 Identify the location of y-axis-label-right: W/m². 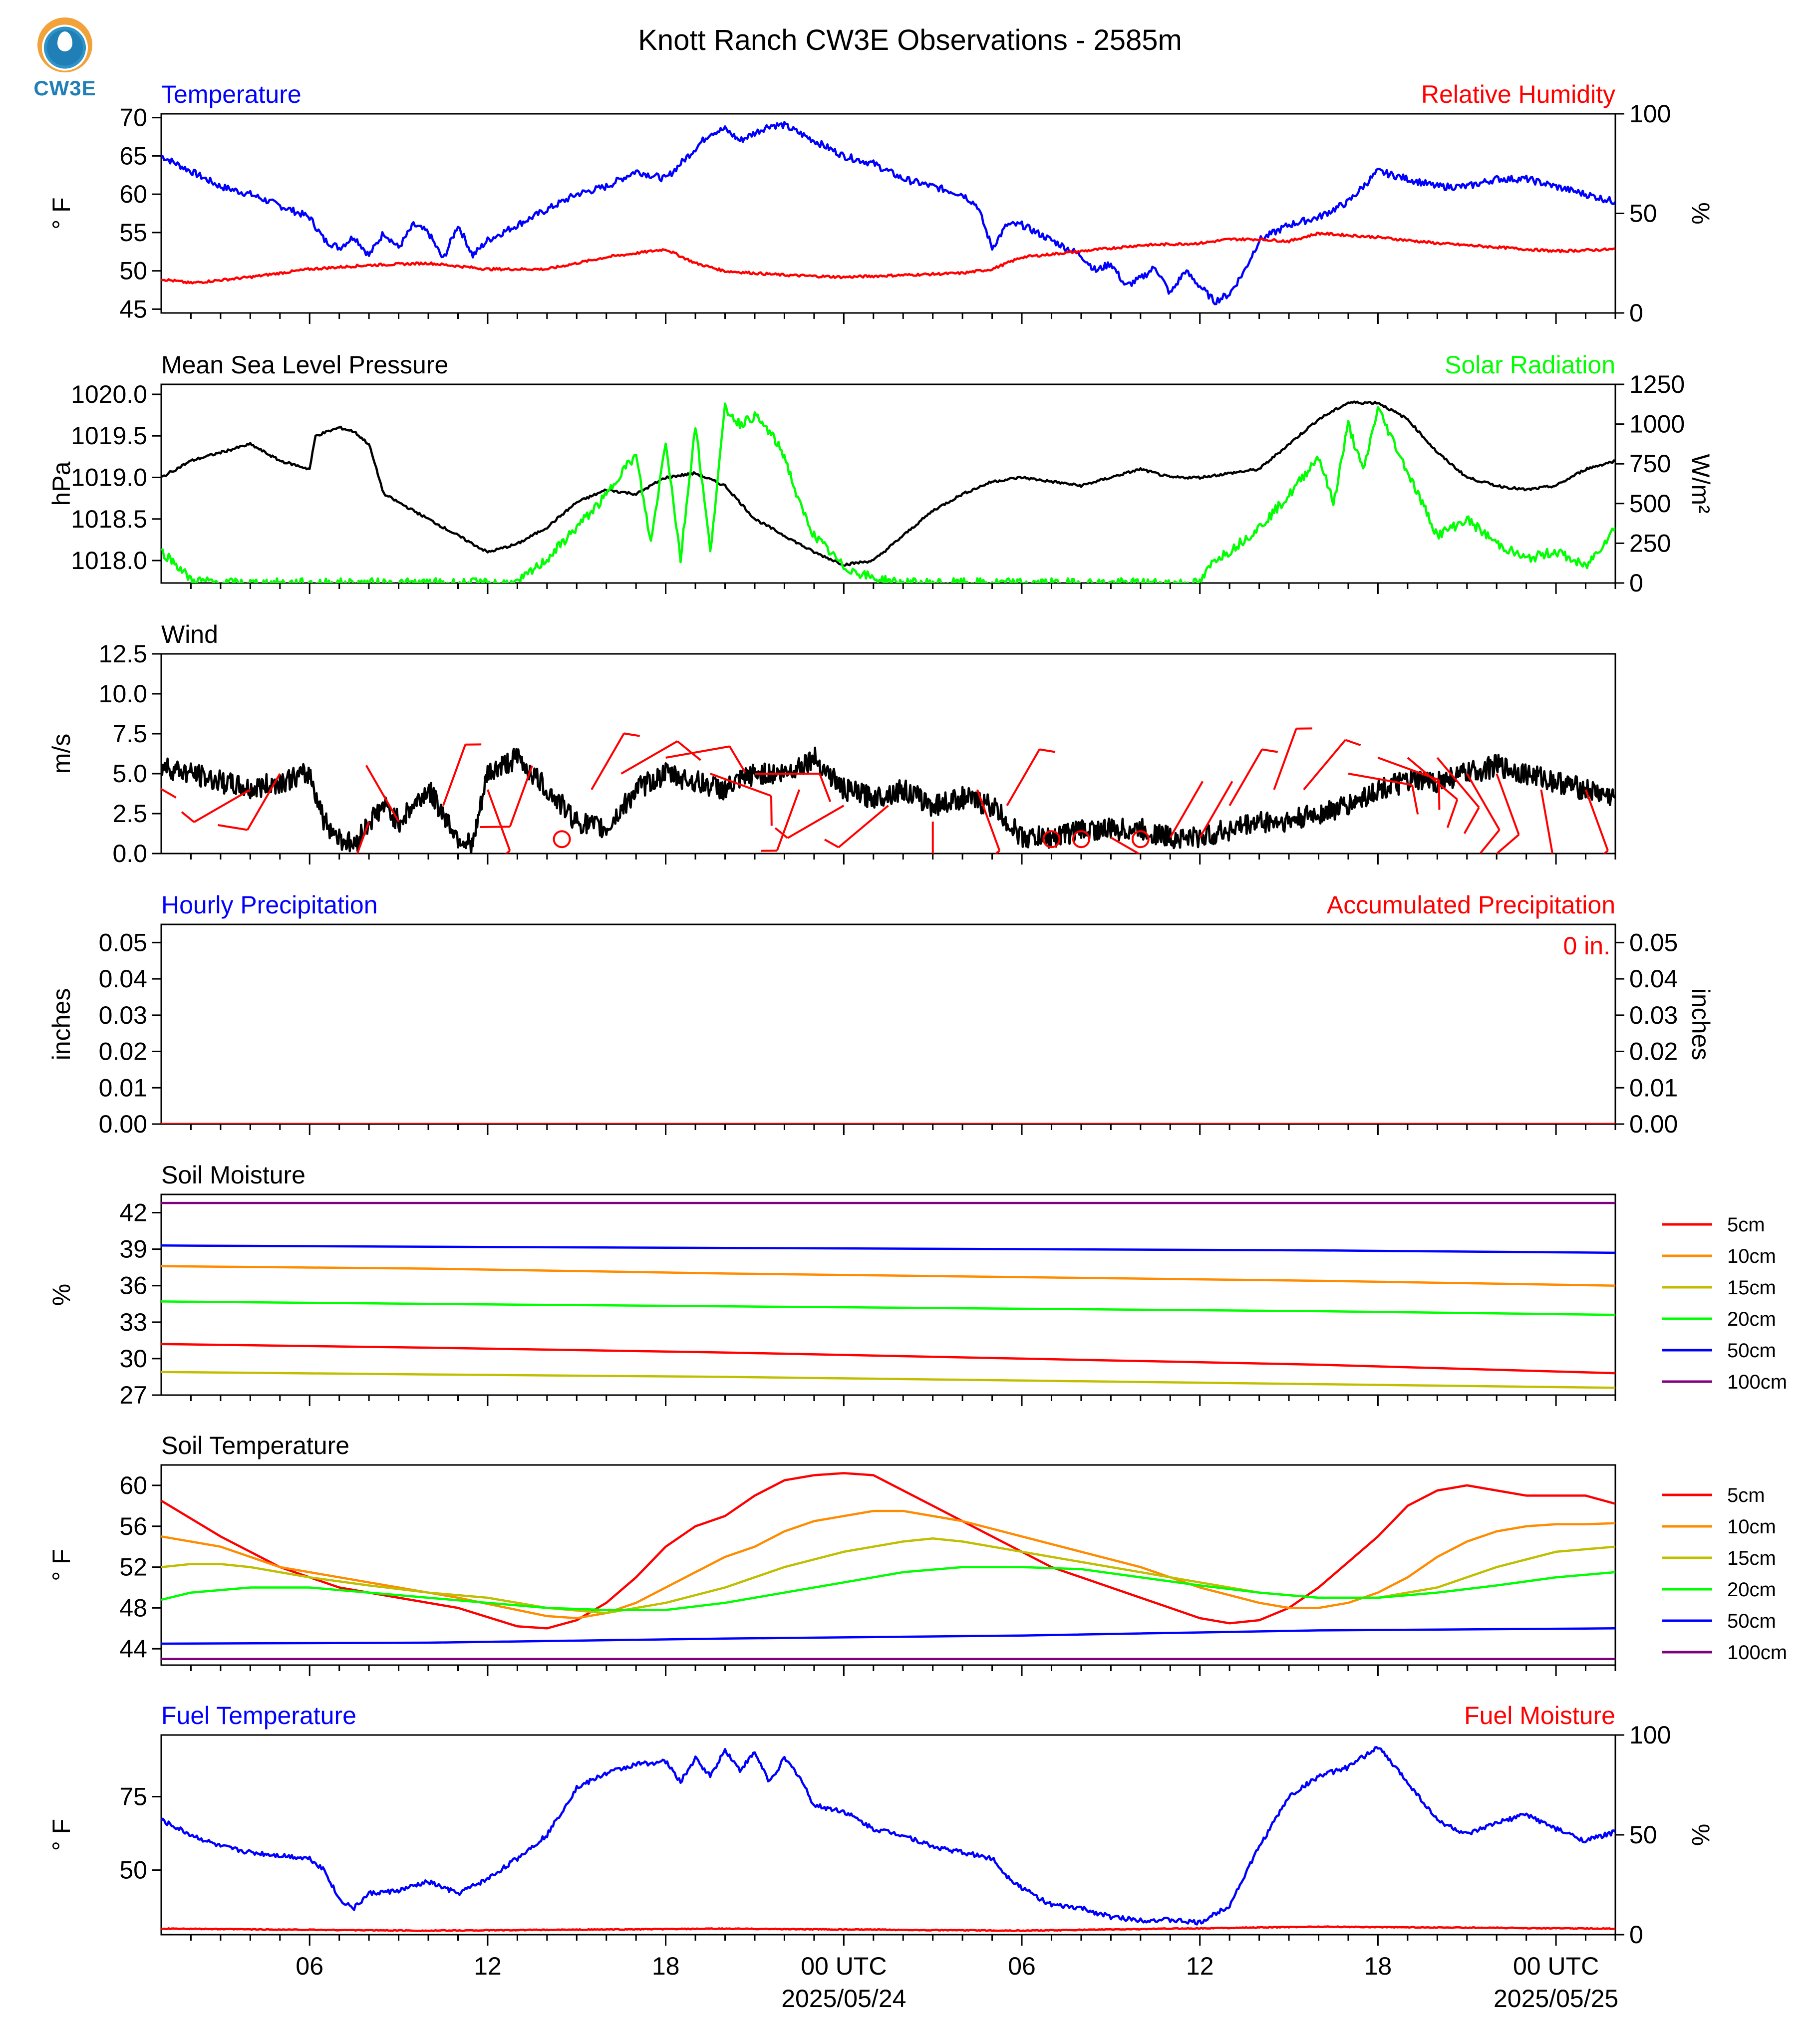
(1701, 483).